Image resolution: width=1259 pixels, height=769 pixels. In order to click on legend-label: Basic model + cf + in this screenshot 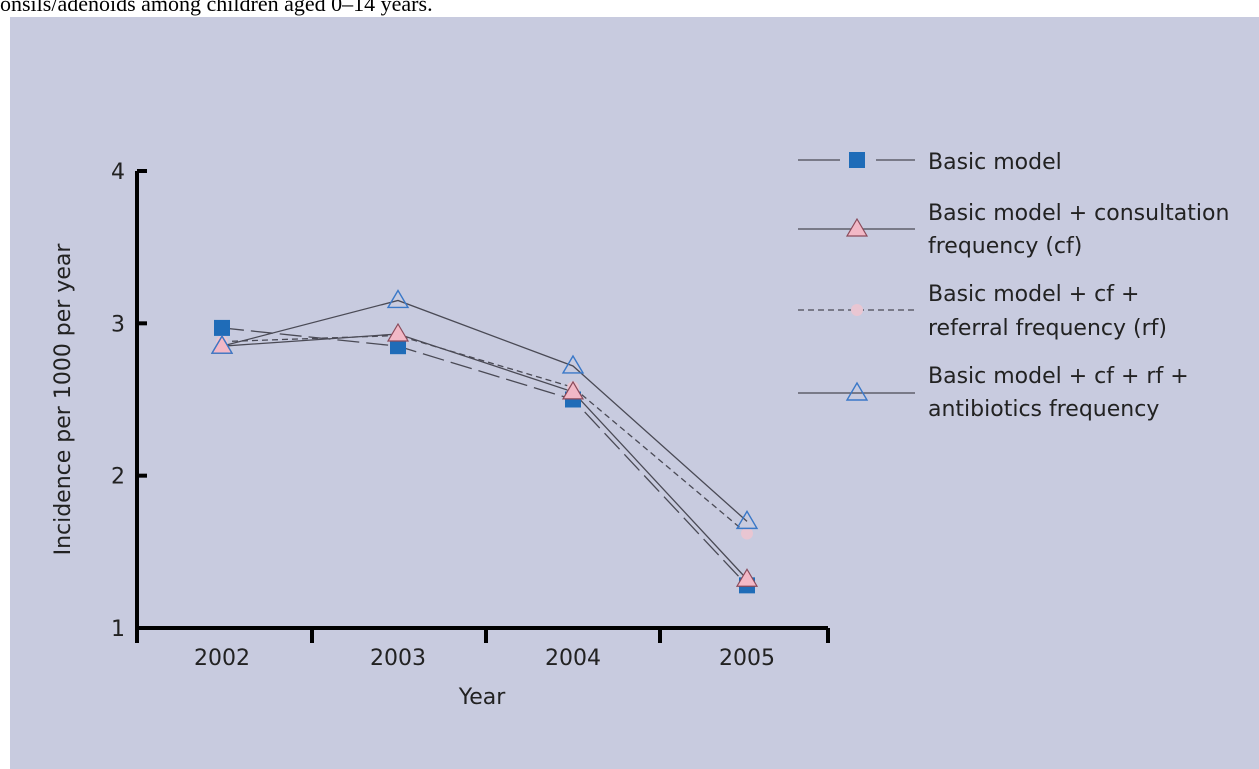, I will do `click(1033, 294)`.